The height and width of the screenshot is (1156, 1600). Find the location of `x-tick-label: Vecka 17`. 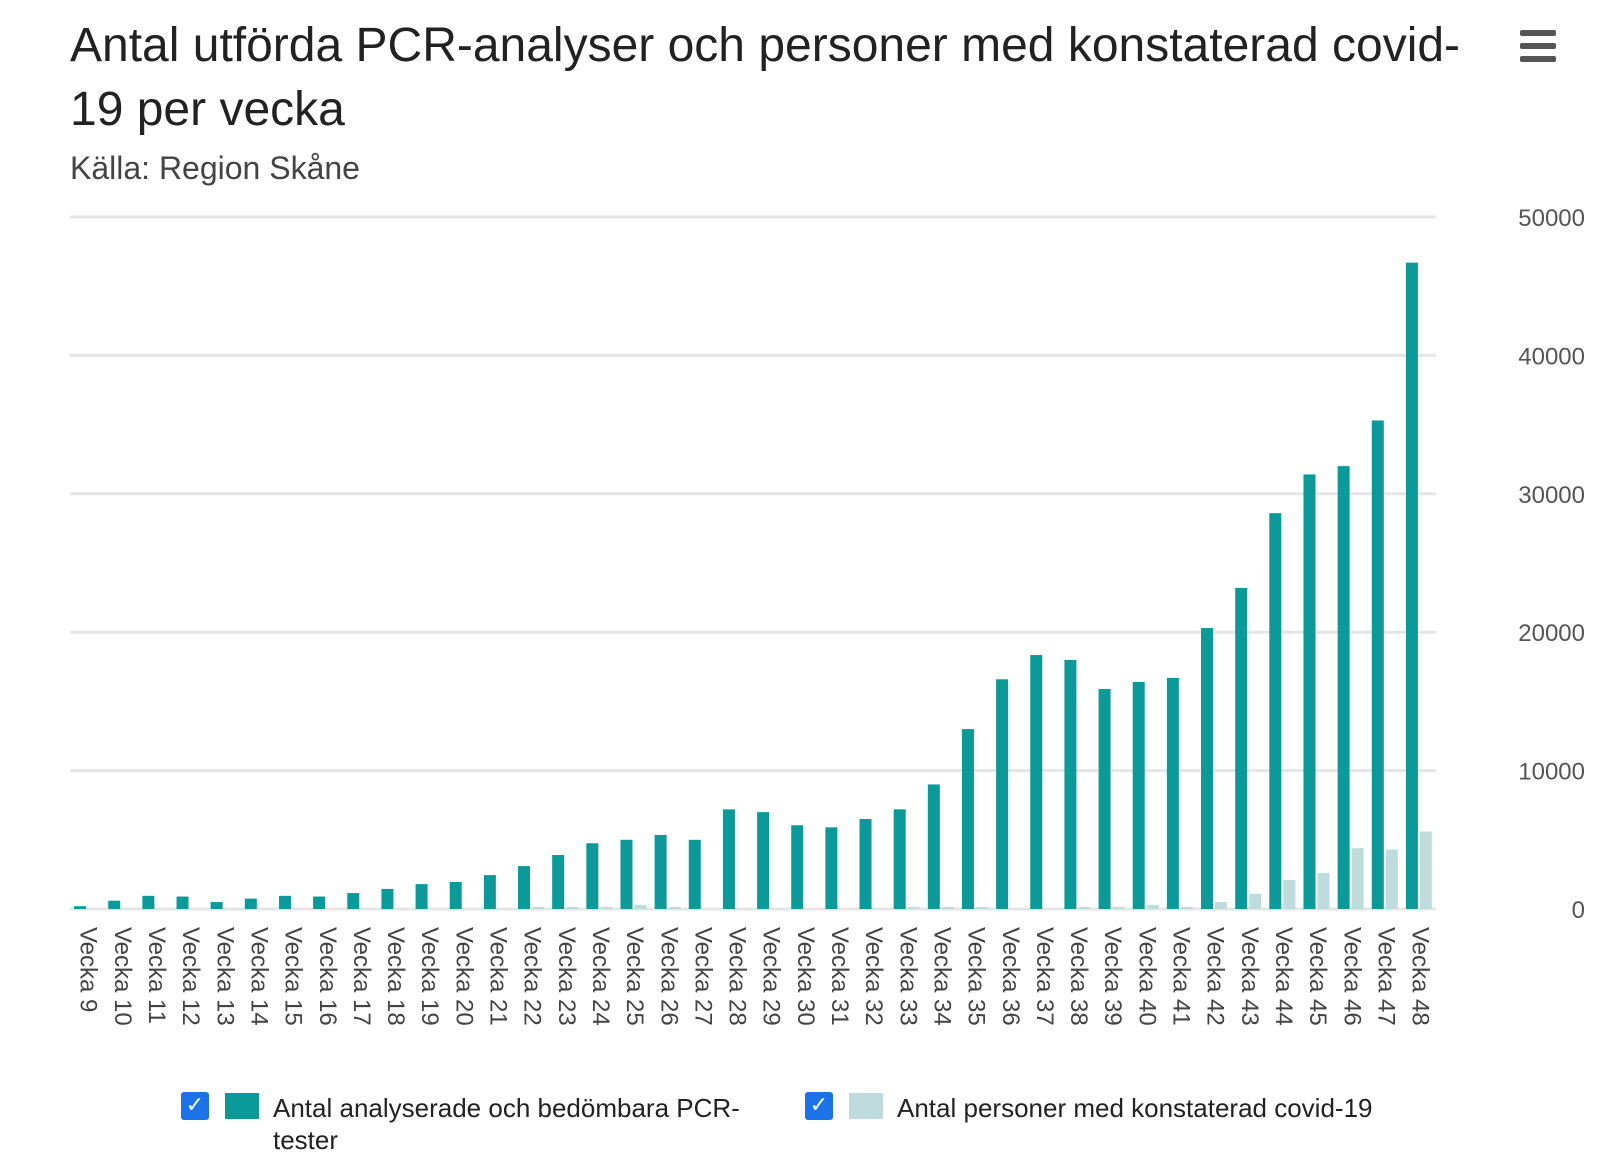

x-tick-label: Vecka 17 is located at coordinates (361, 976).